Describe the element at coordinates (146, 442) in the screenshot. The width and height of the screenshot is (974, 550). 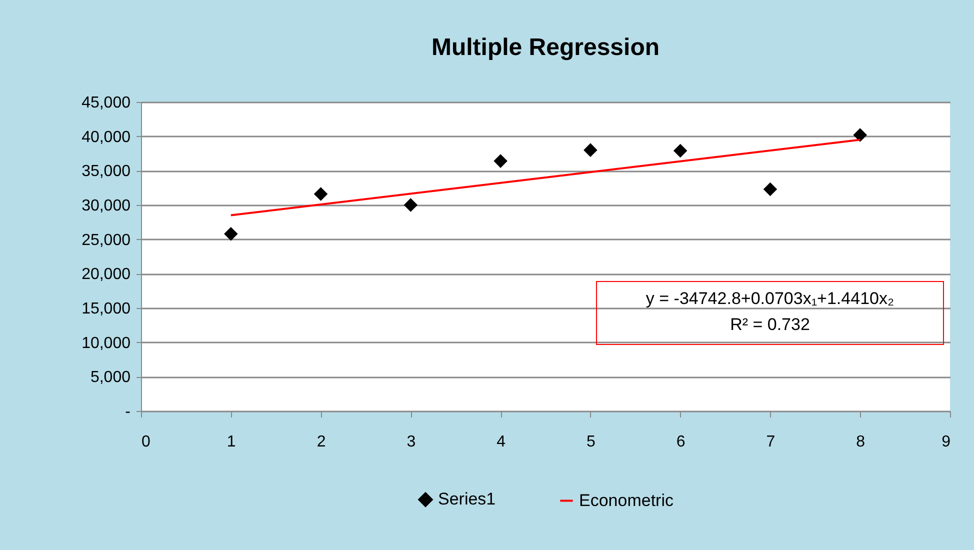
I see `x-tick-label: 0` at that location.